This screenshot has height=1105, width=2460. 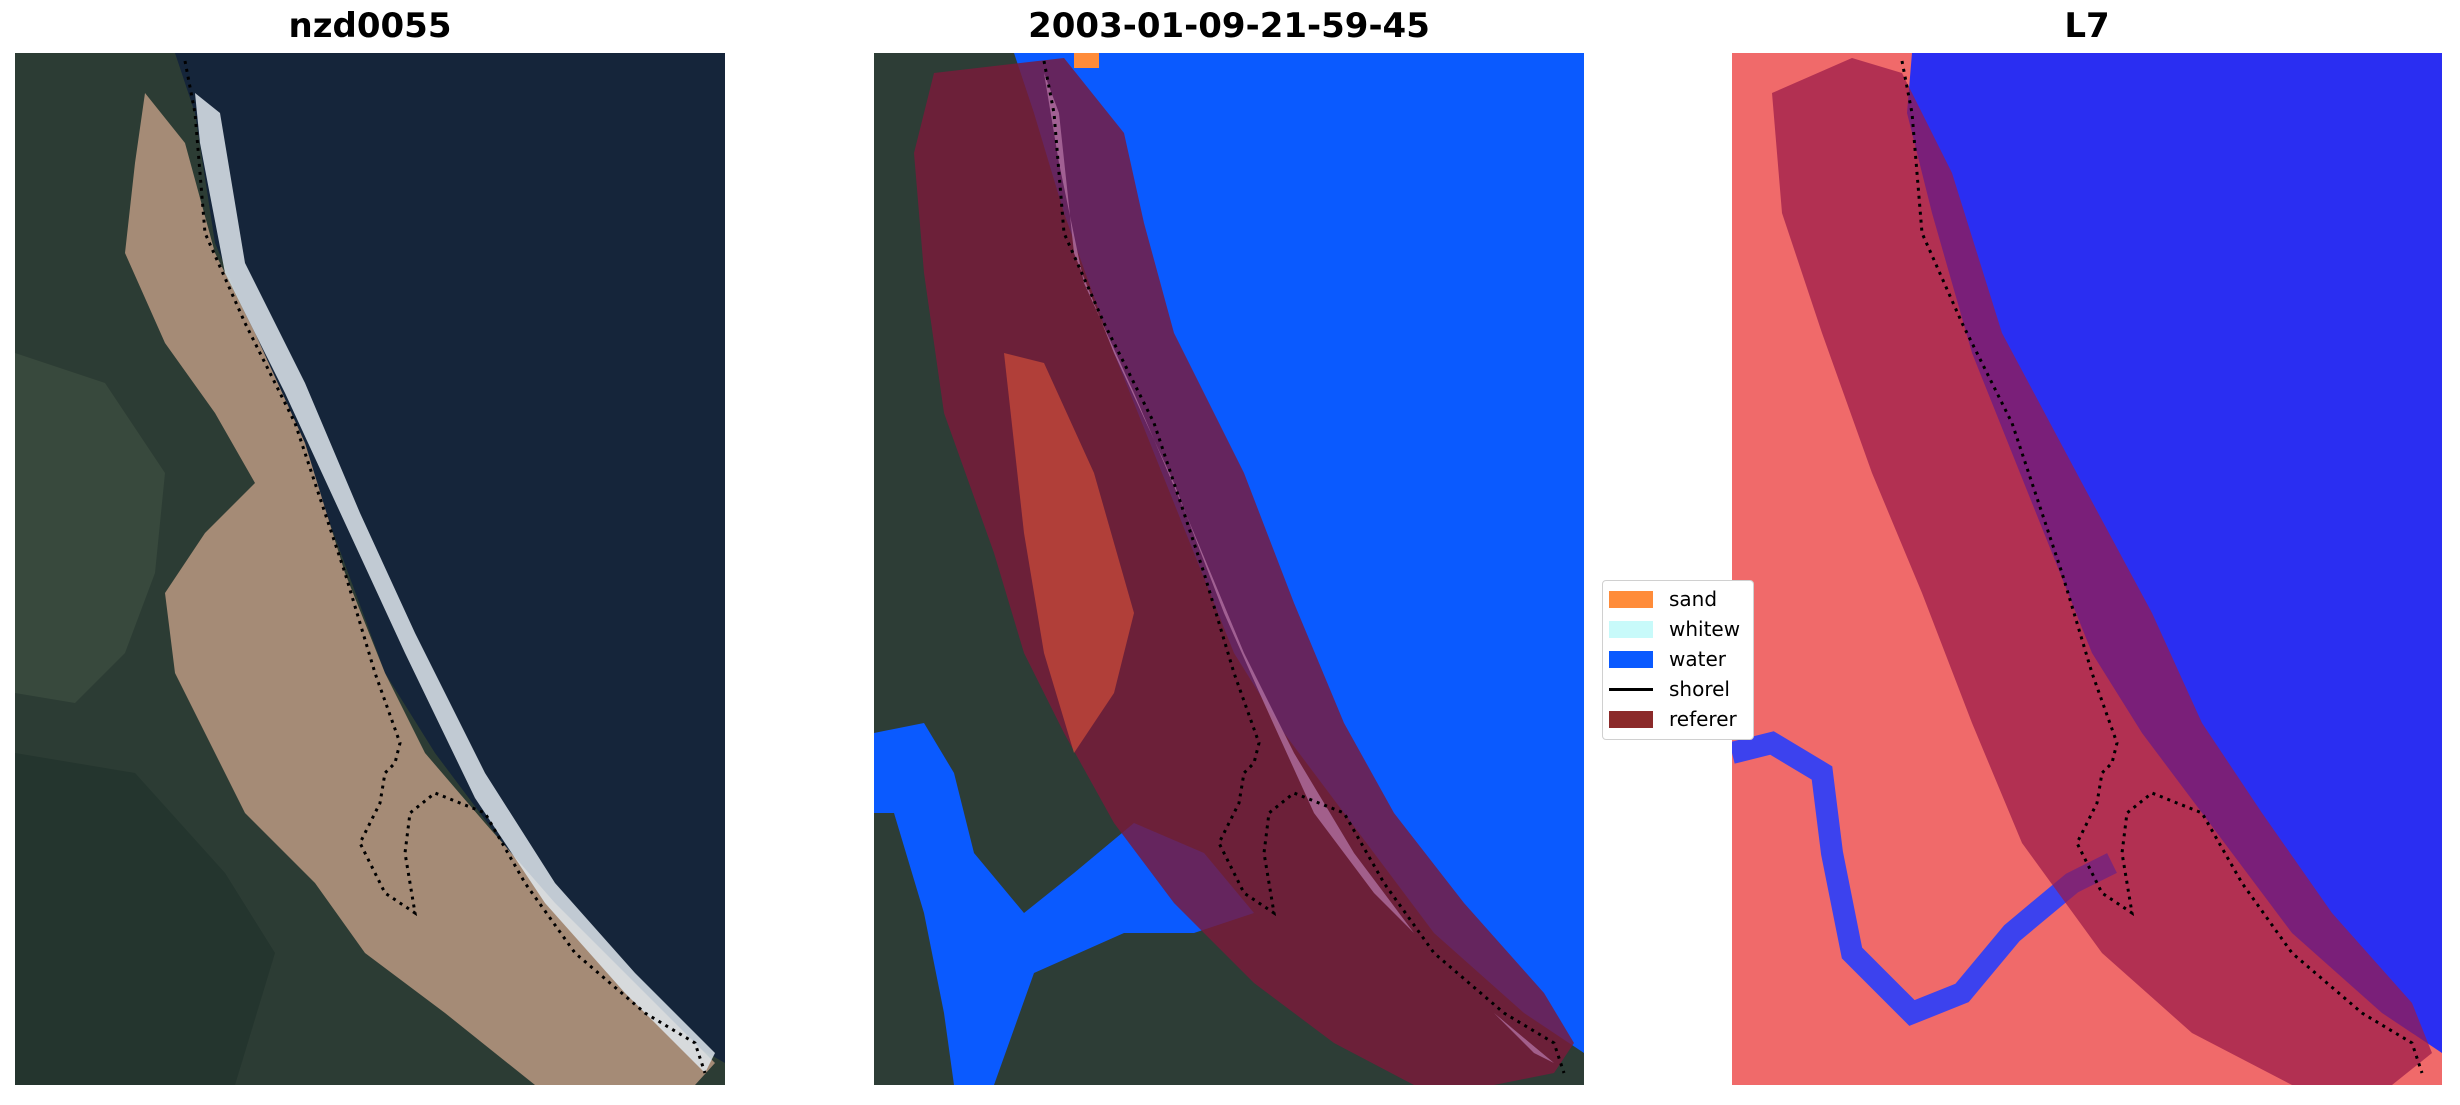 I want to click on legend-item-reference: referer, so click(x=1673, y=719).